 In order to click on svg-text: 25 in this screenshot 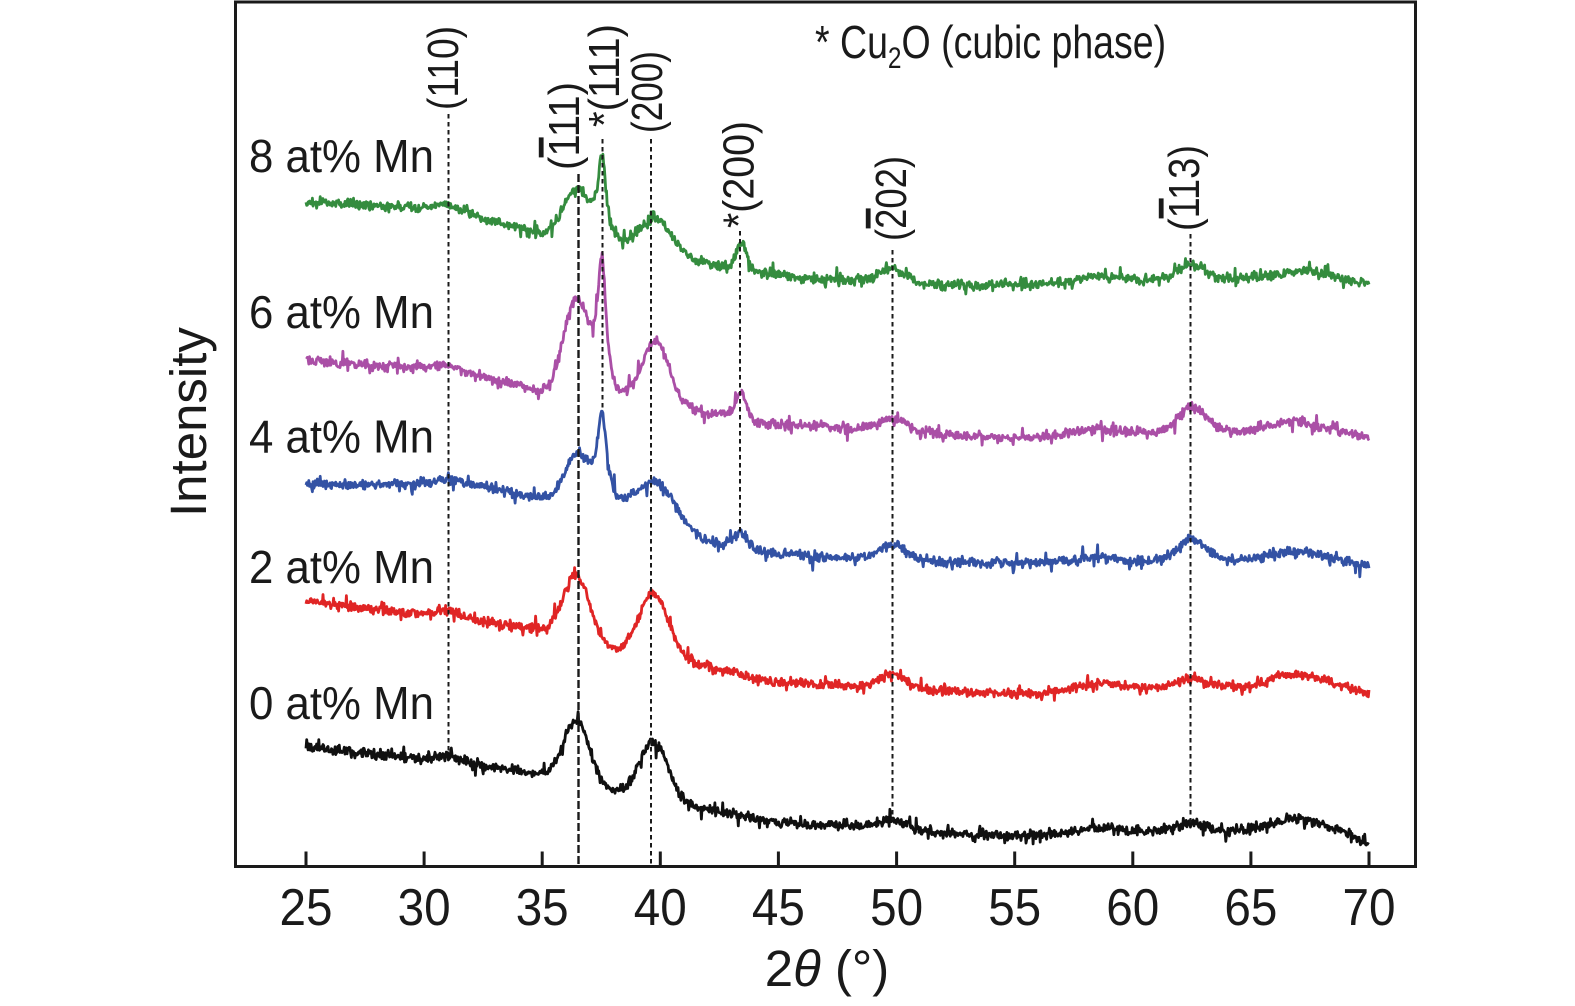, I will do `click(306, 908)`.